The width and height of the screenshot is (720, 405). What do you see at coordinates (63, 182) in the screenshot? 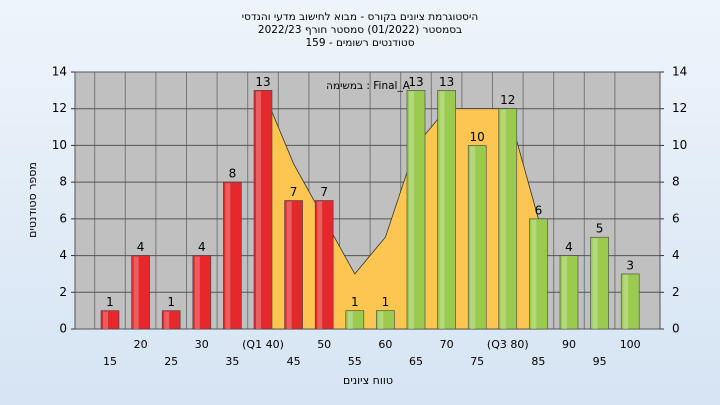
I see `y-tick-label: 8` at bounding box center [63, 182].